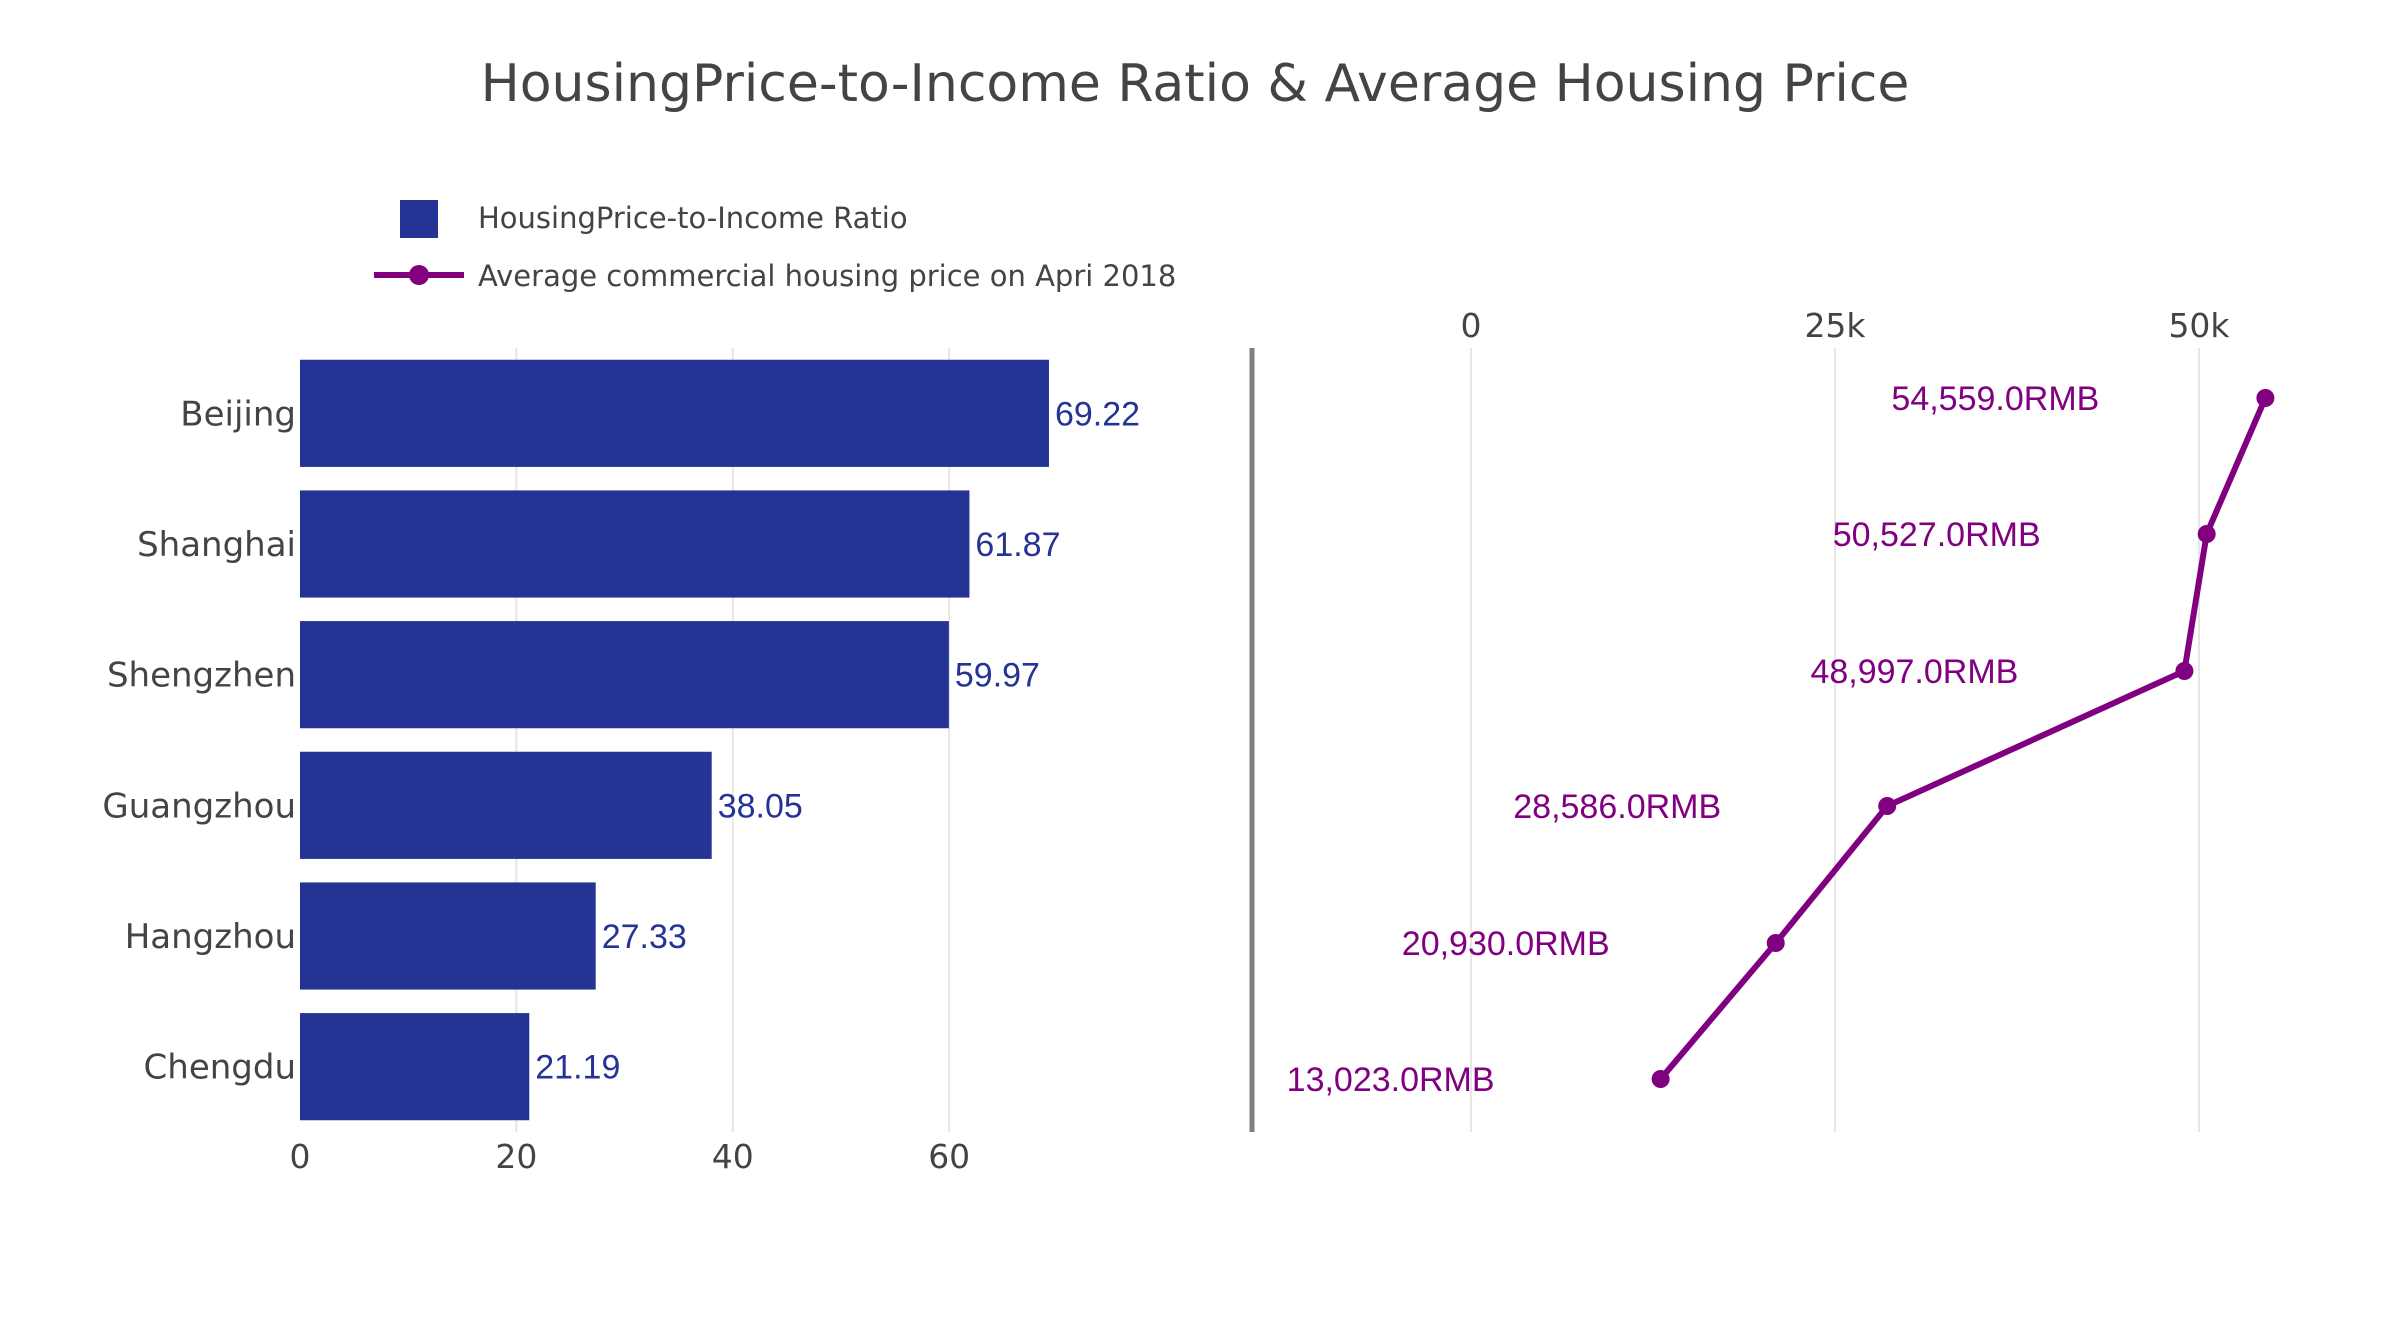  Describe the element at coordinates (1914, 672) in the screenshot. I see `price-data-label: 48,997.0RMB` at that location.